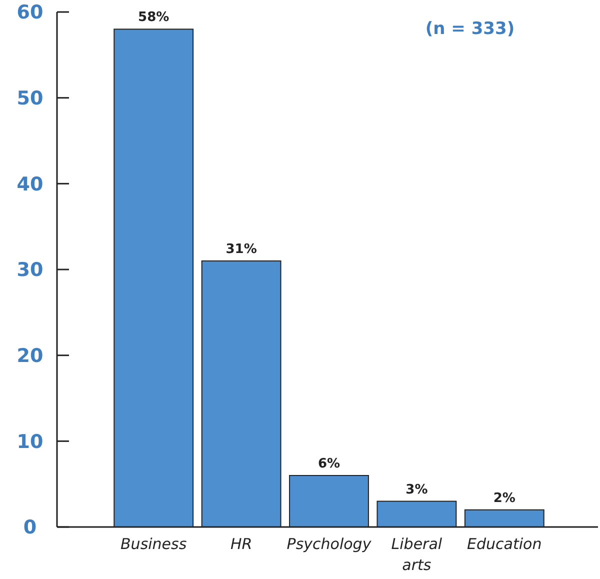 The image size is (600, 579). What do you see at coordinates (417, 490) in the screenshot?
I see `data-label: 3%` at bounding box center [417, 490].